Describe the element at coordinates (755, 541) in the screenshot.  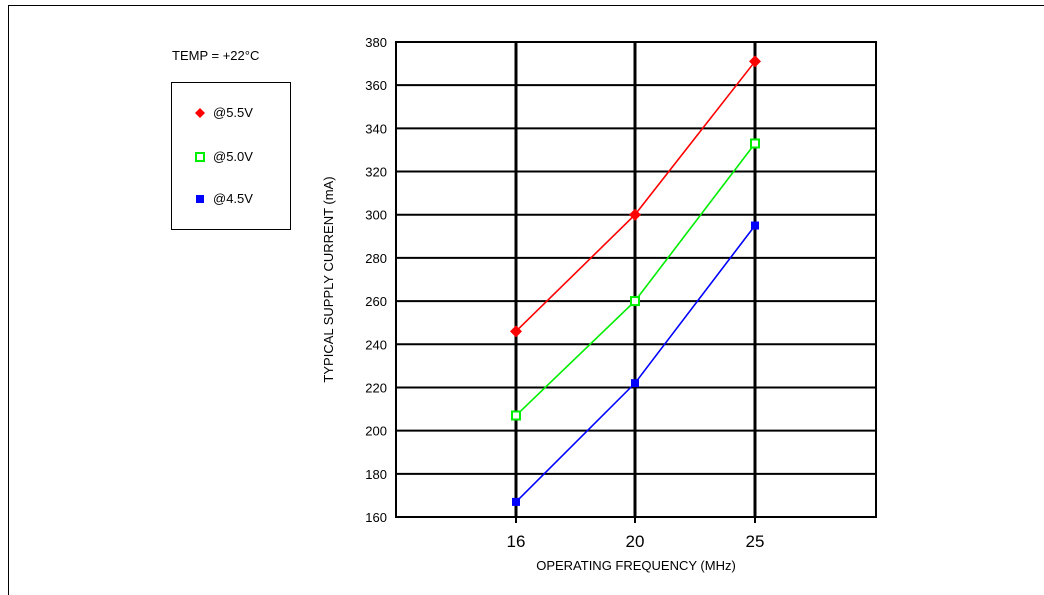
I see `x-tick-label: 25` at that location.